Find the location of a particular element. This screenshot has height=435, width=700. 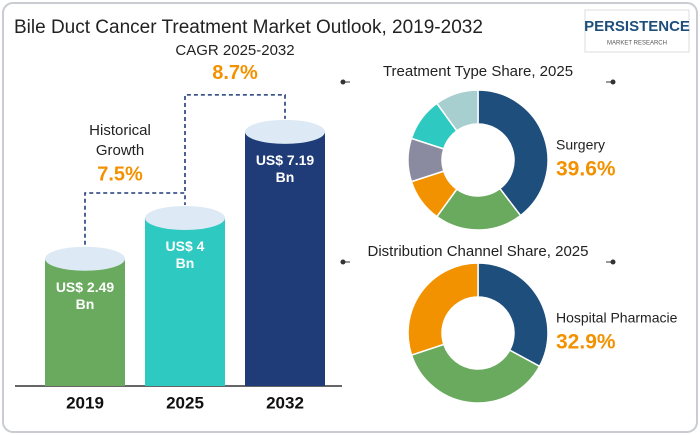

x-tick-label: 2019 is located at coordinates (85, 402).